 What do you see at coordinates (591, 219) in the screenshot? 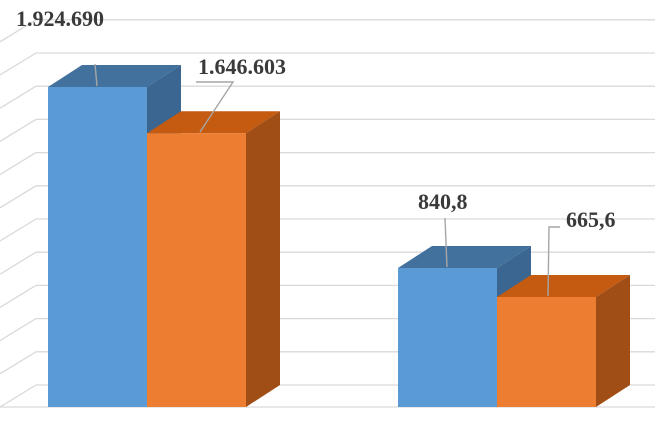
I see `data-label: 665,6` at bounding box center [591, 219].